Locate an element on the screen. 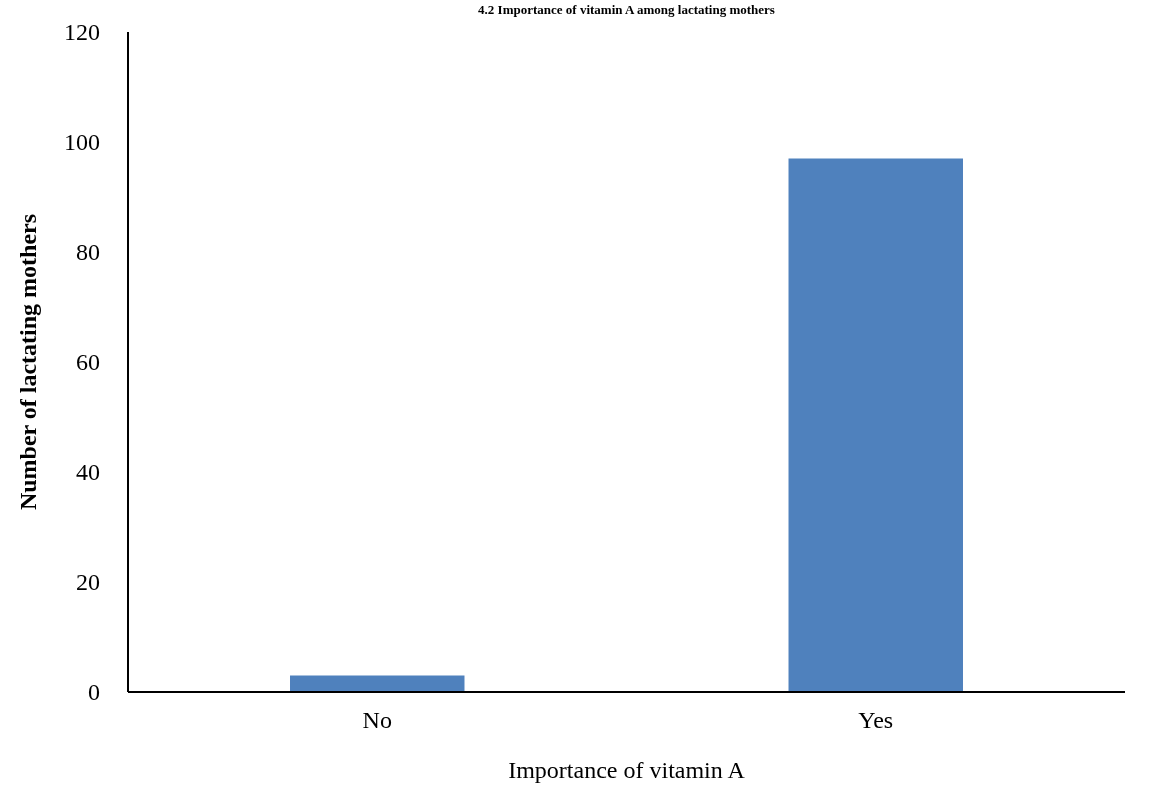  y-tick-label: 60 is located at coordinates (88, 362).